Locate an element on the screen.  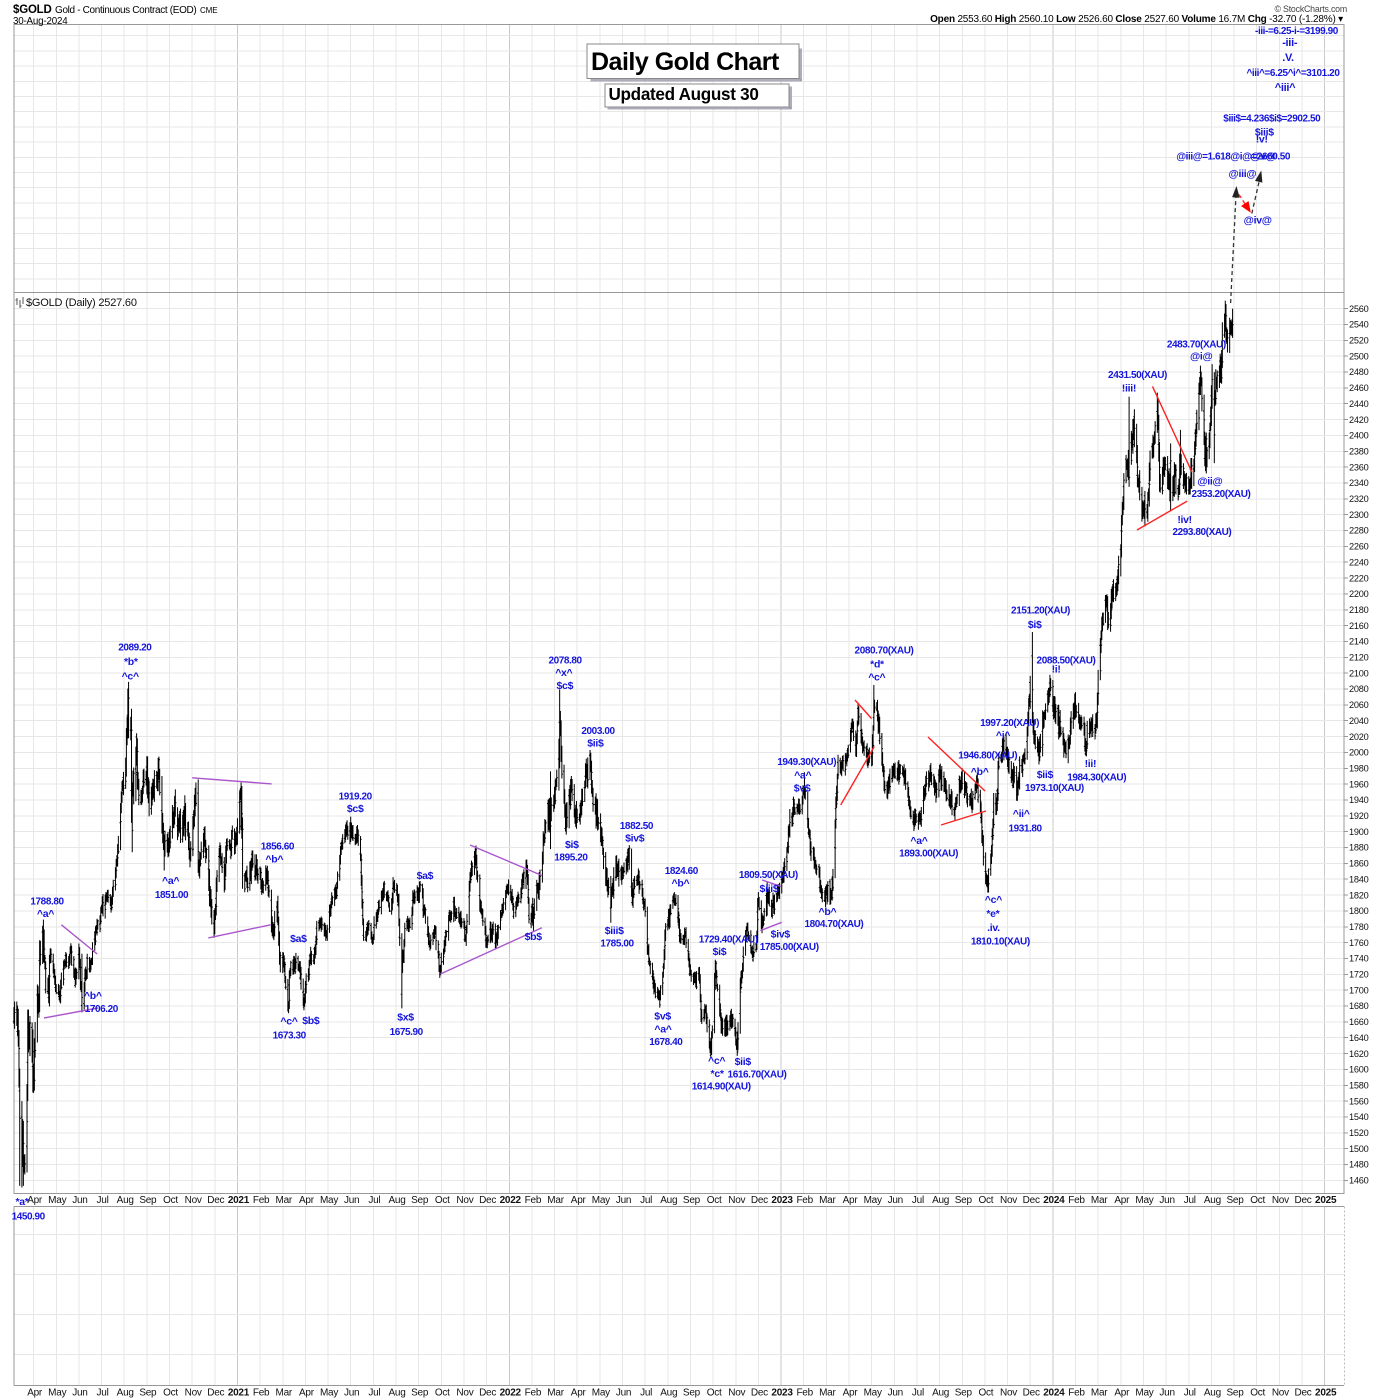
svg-text: 2260 is located at coordinates (1359, 547).